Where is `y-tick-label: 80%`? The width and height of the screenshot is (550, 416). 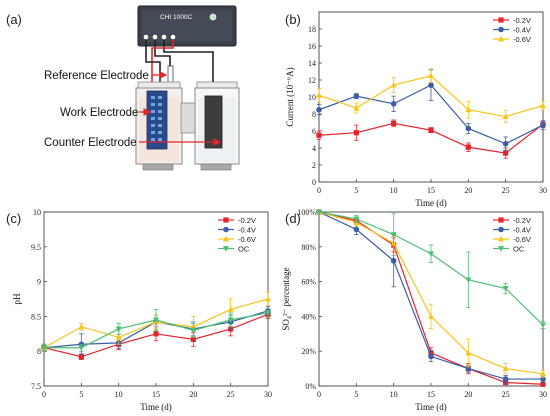 y-tick-label: 80% is located at coordinates (308, 247).